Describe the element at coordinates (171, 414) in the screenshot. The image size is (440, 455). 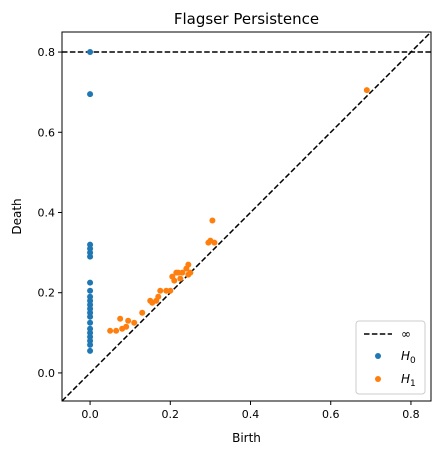
I see `x-tick-label: 0.2` at that location.